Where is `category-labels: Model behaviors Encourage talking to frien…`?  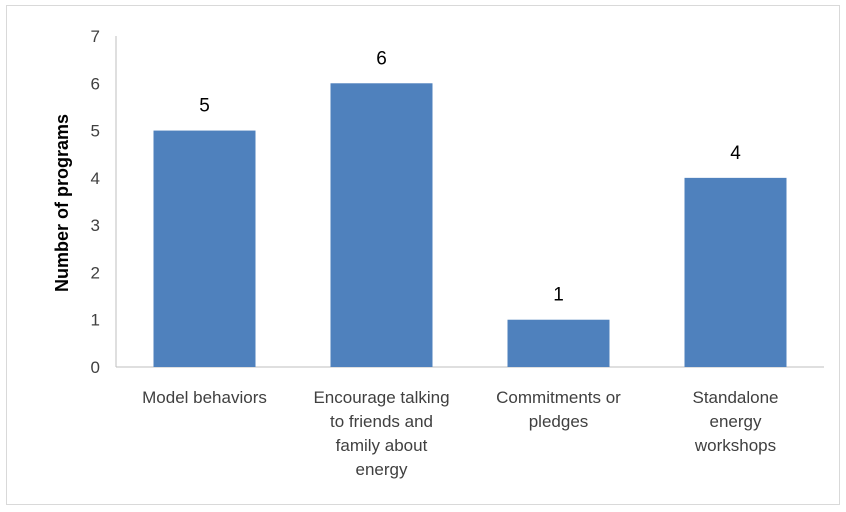
category-labels: Model behaviors Encourage talking to frien… is located at coordinates (460, 433).